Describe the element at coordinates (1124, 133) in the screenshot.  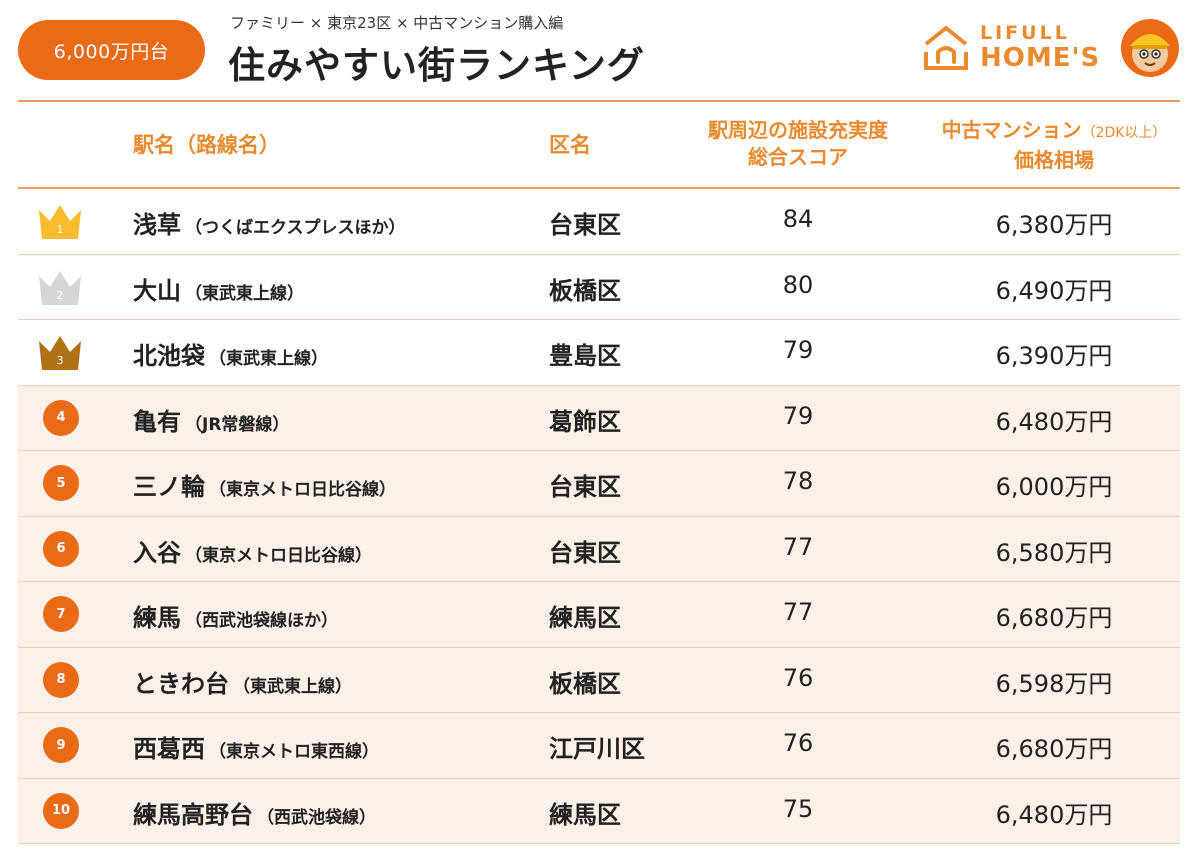
I see `column-header-price-note: （2DK以上）` at that location.